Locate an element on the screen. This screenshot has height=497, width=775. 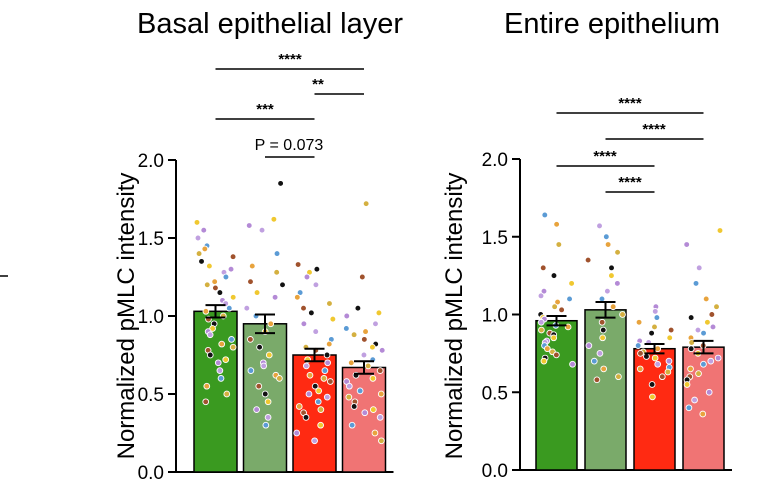
panel2-y-axis-label: Normalized pMLC intensity is located at coordinates (454, 316).